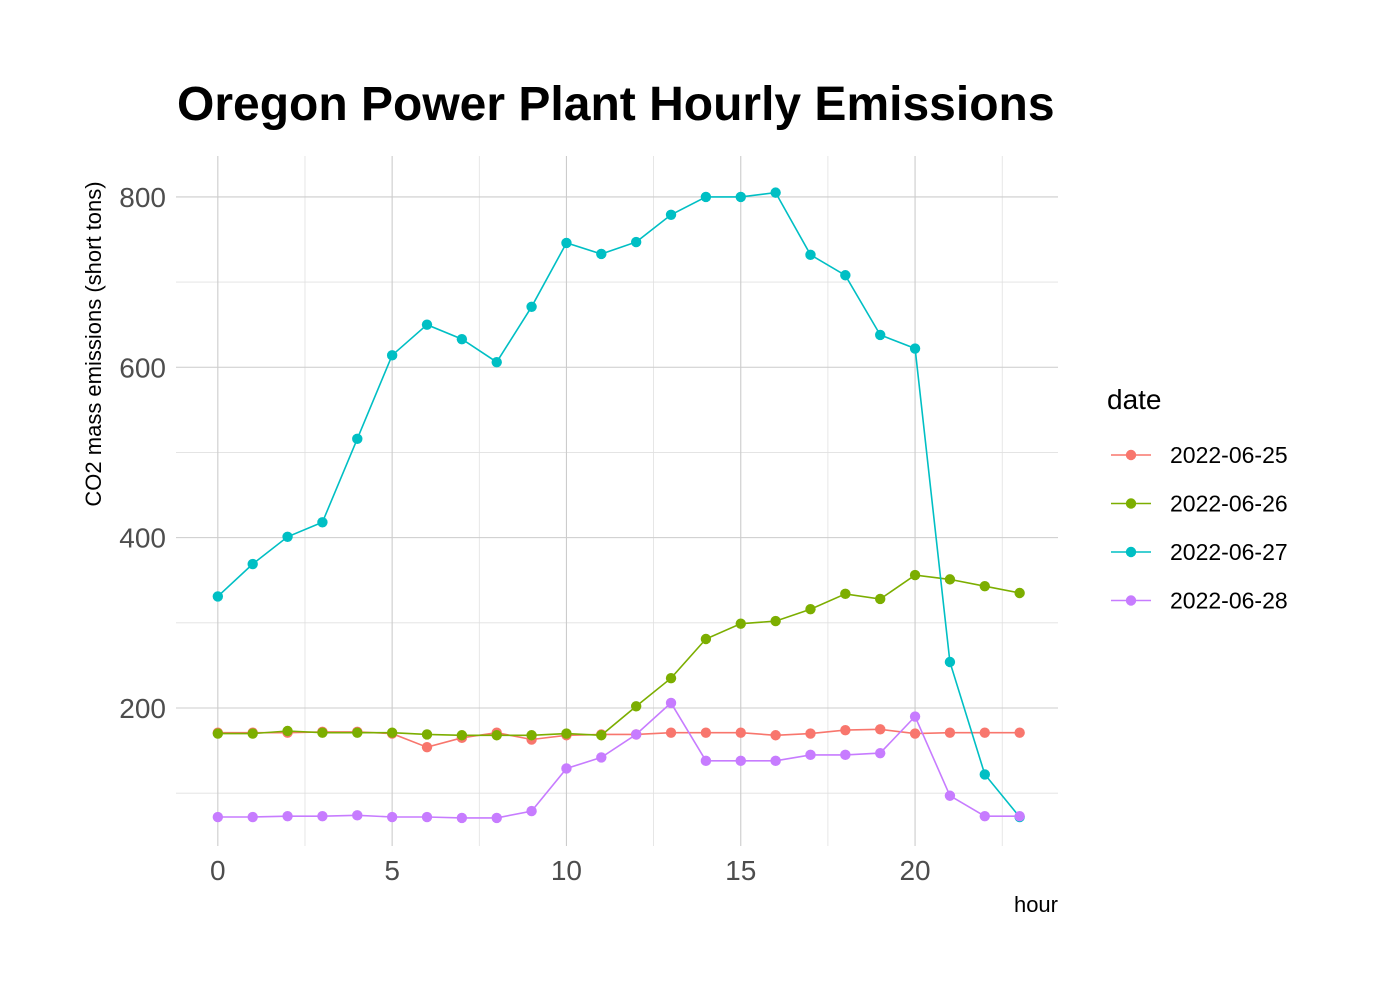 The image size is (1400, 1000). I want to click on legend-item: 2022-06-28, so click(1199, 601).